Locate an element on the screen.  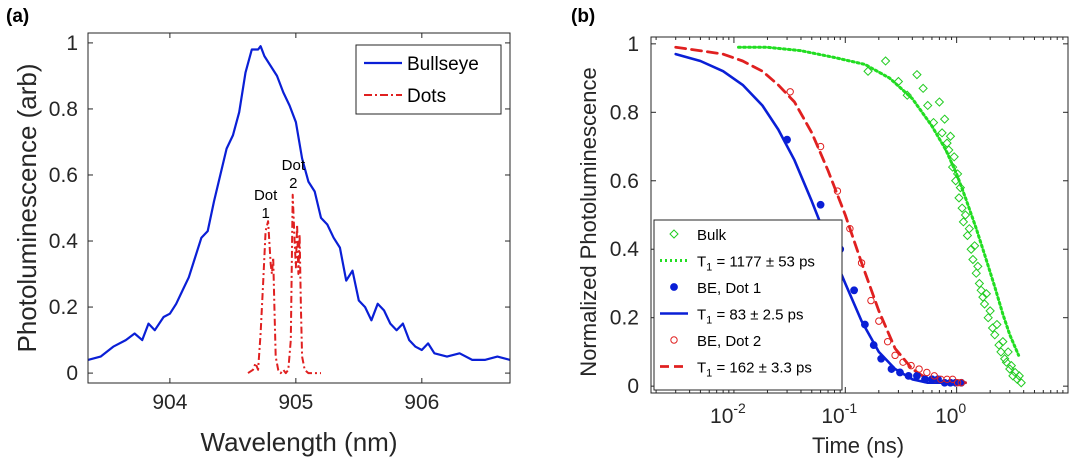
annotation-dot-1-number: 1 is located at coordinates (265, 213).